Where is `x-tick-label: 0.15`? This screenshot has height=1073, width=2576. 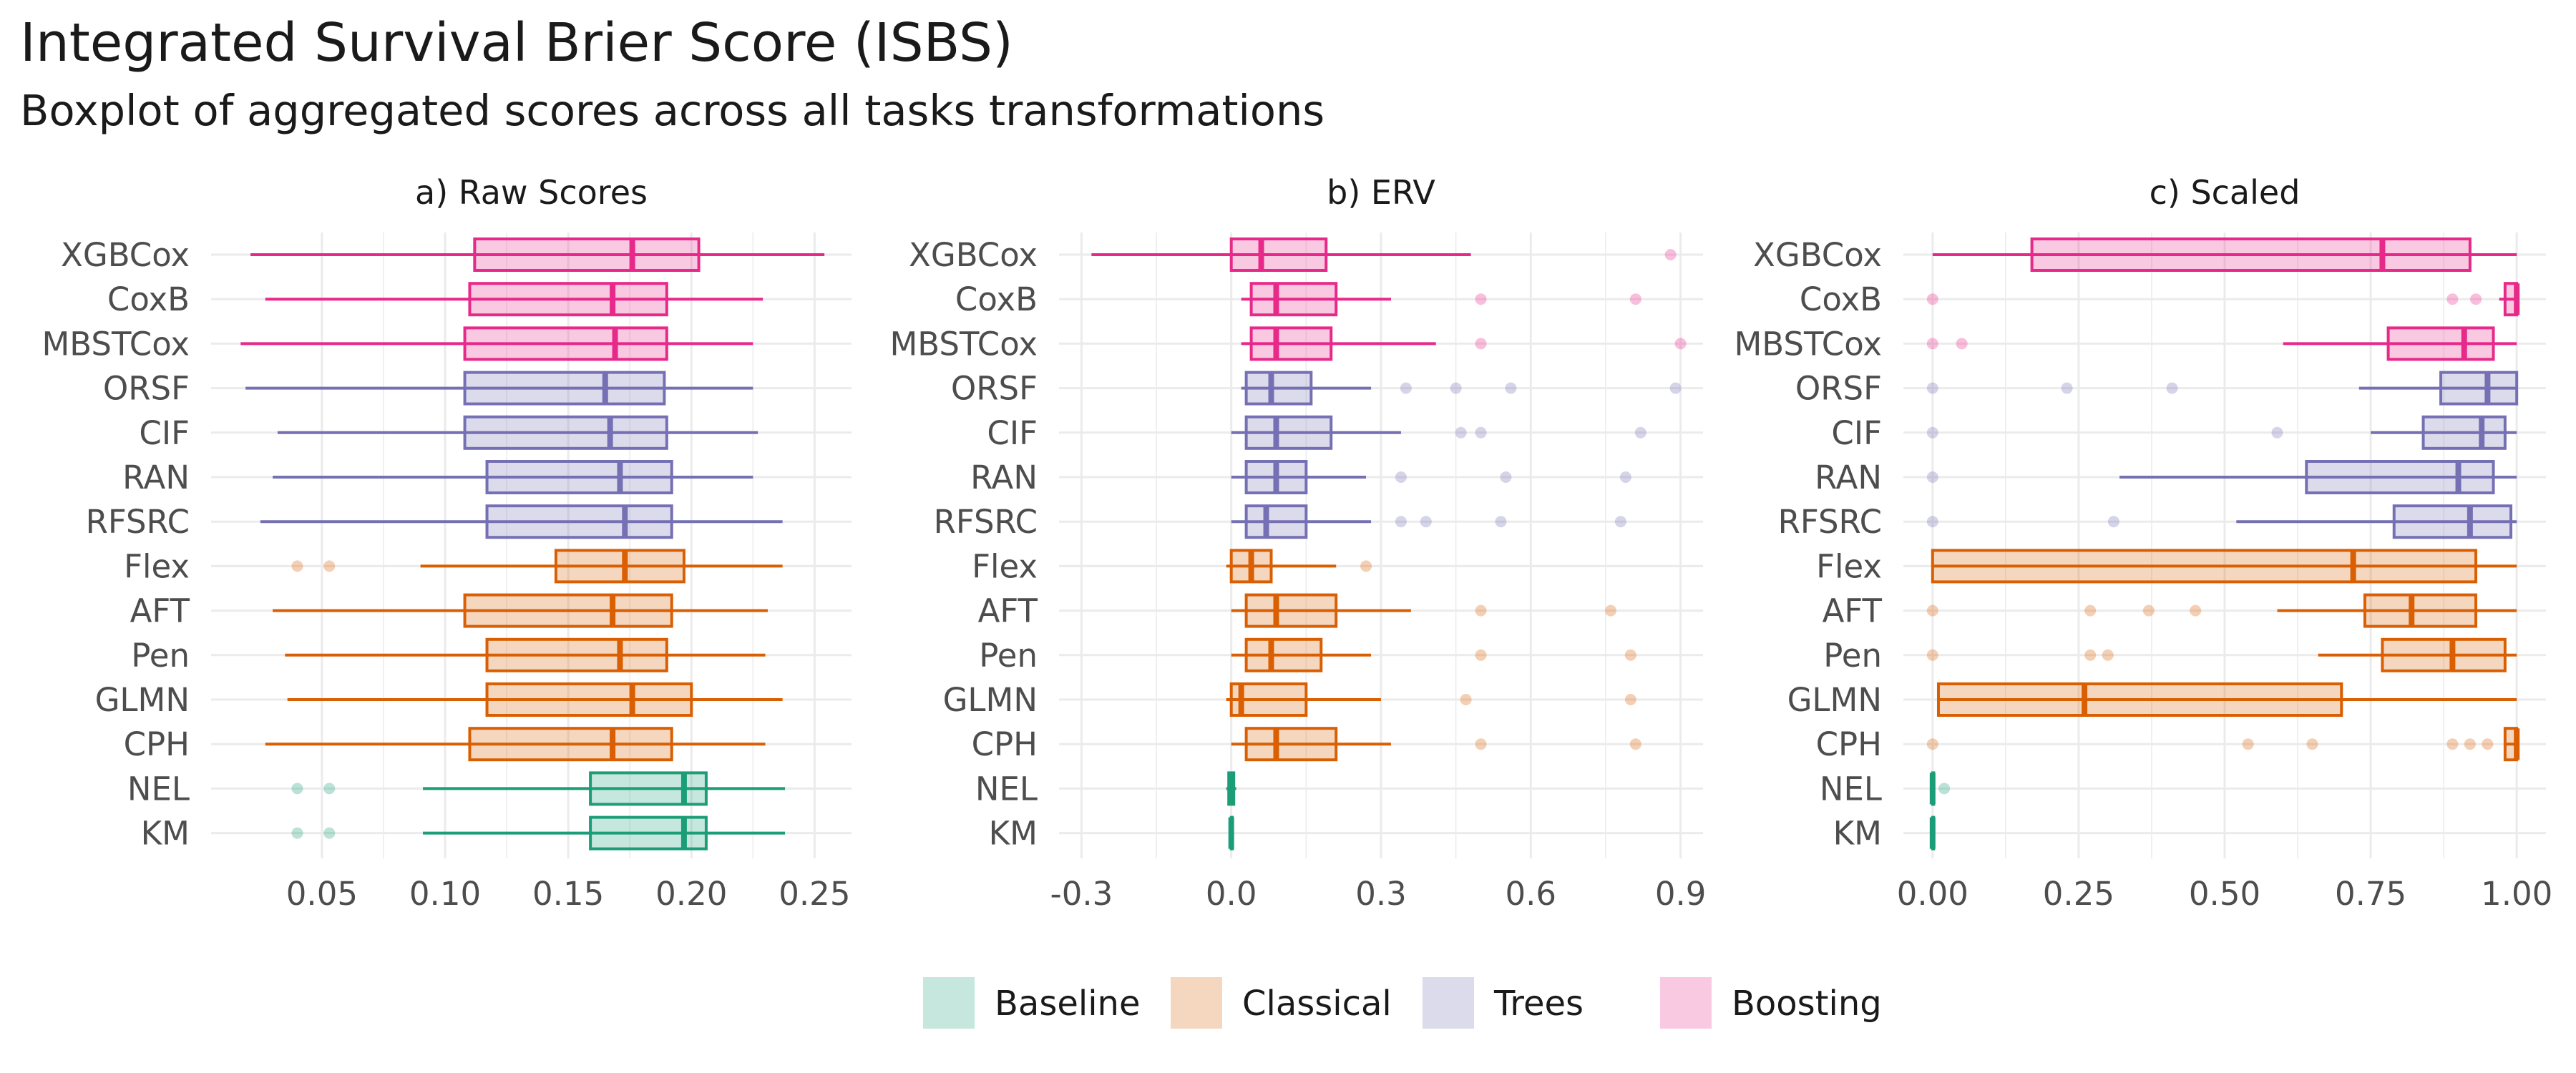 x-tick-label: 0.15 is located at coordinates (568, 894).